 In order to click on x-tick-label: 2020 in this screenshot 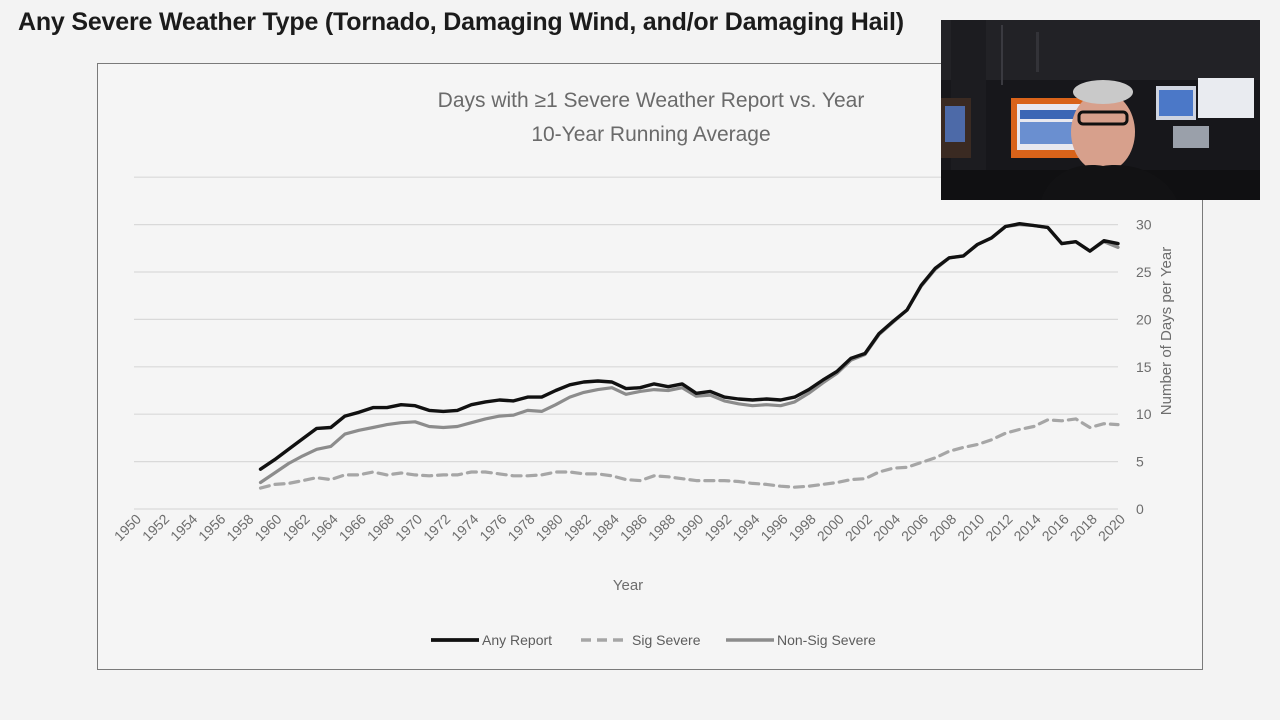, I will do `click(1111, 527)`.